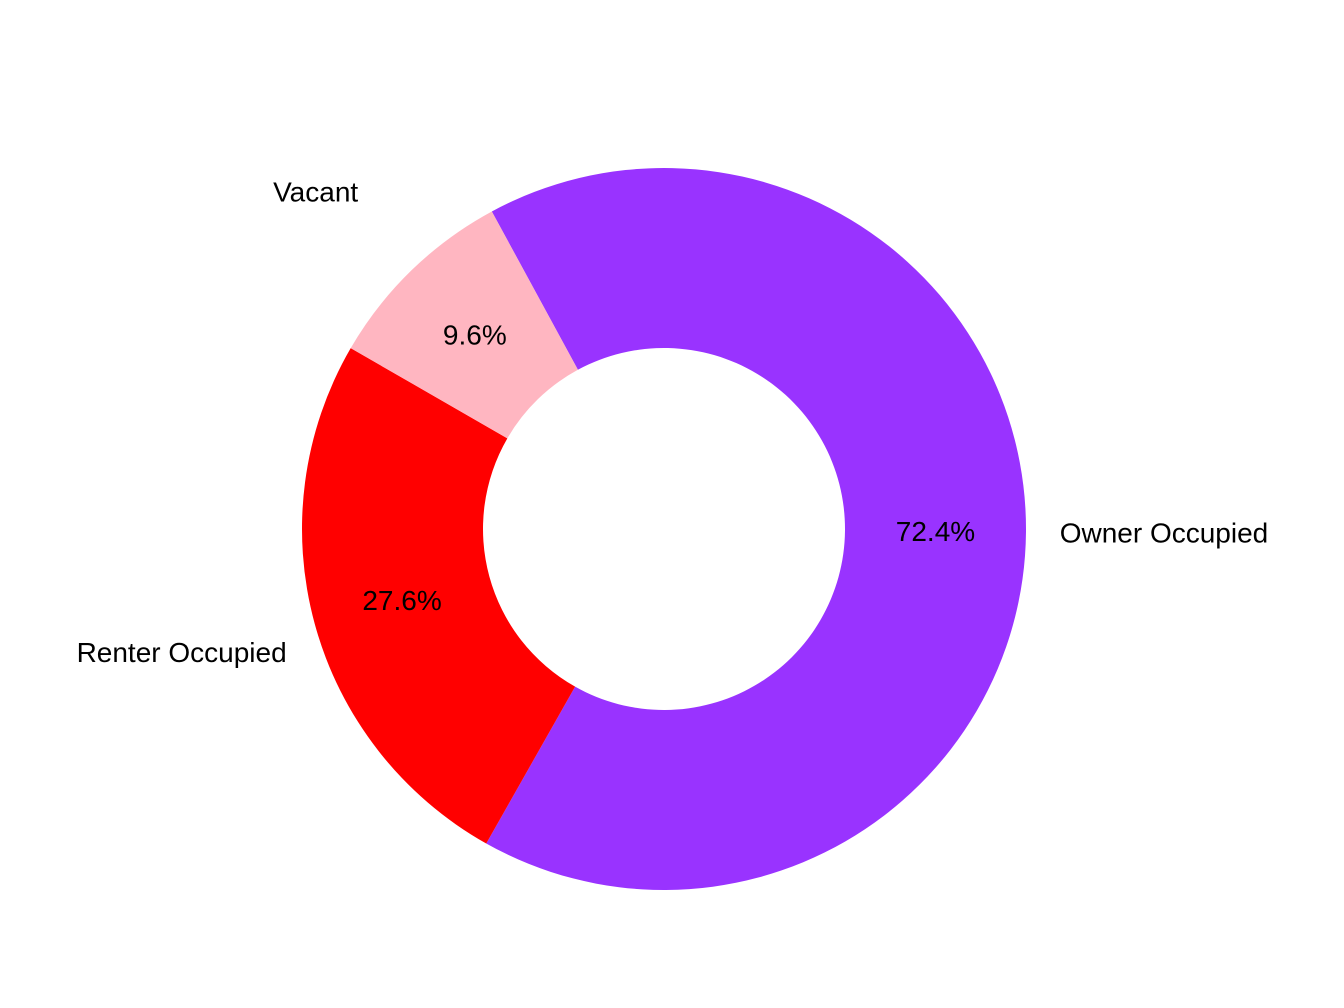 Image resolution: width=1344 pixels, height=1008 pixels. I want to click on slice-renter-occupied, so click(439, 596).